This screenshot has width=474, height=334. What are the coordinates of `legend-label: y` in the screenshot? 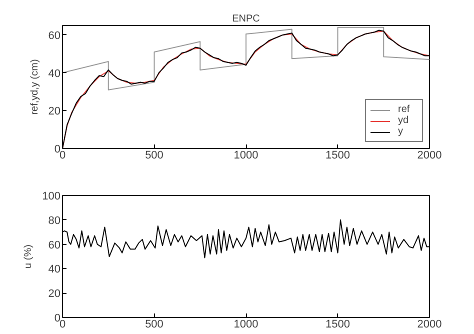 It's located at (401, 131).